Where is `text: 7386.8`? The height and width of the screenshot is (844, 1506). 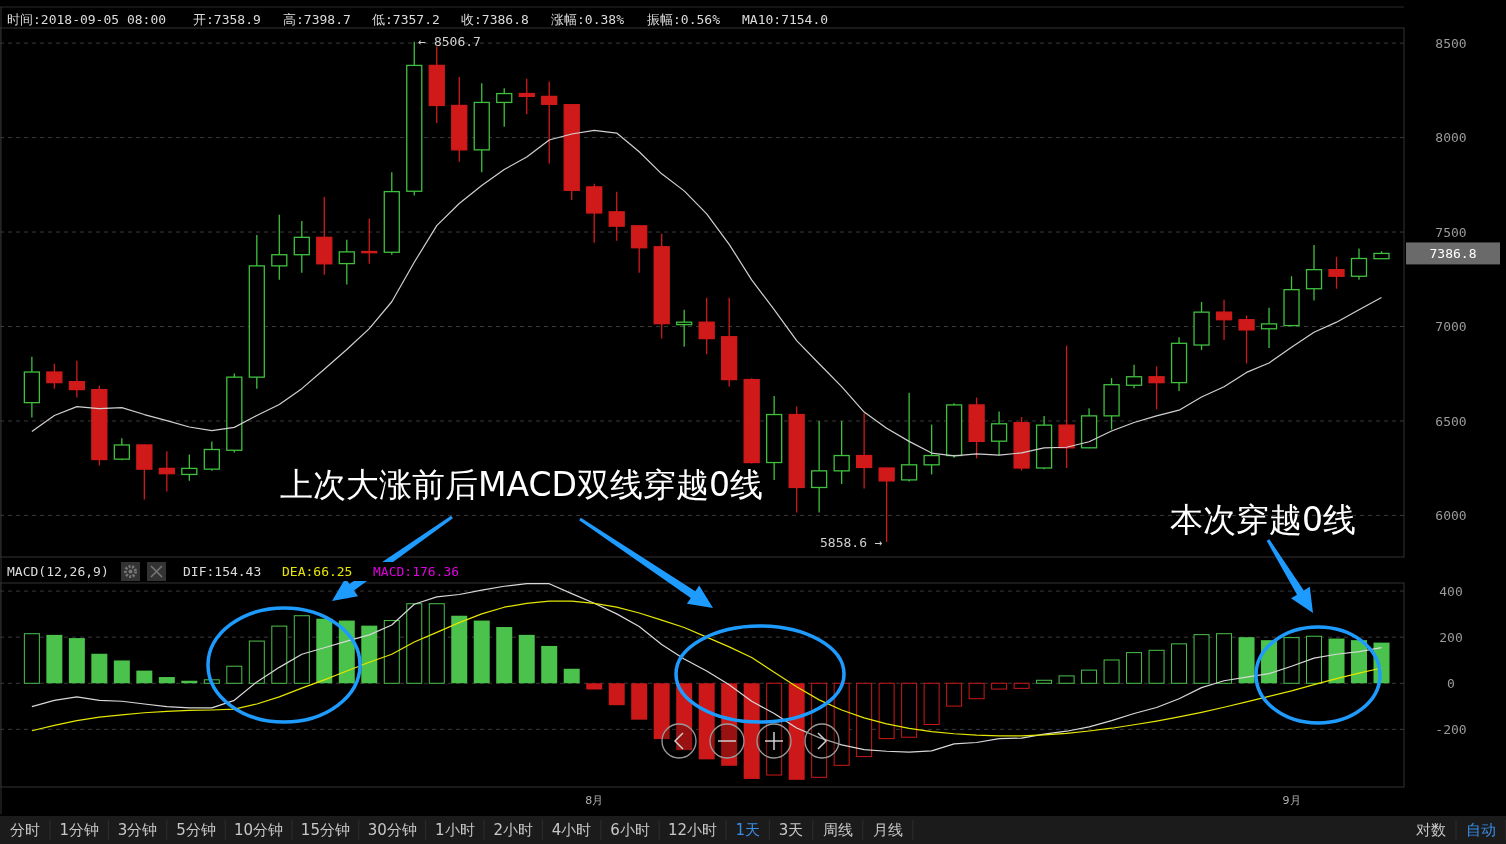 text: 7386.8 is located at coordinates (1453, 253).